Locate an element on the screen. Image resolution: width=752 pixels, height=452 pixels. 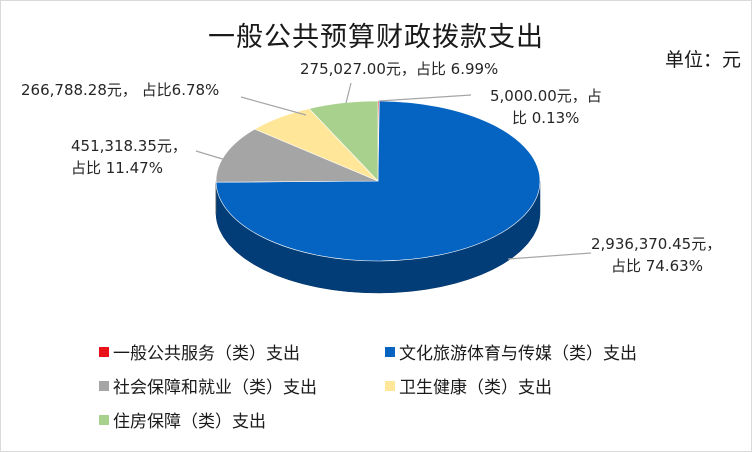
data-label-line1: 275,027.00元，占比 6.99% is located at coordinates (399, 69).